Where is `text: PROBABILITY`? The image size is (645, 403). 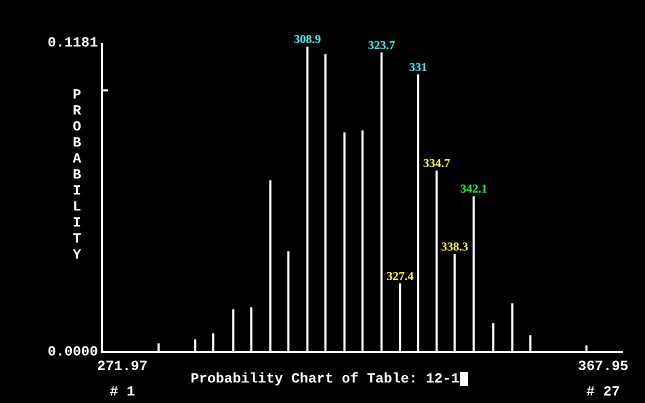 text: PROBABILITY is located at coordinates (77, 176).